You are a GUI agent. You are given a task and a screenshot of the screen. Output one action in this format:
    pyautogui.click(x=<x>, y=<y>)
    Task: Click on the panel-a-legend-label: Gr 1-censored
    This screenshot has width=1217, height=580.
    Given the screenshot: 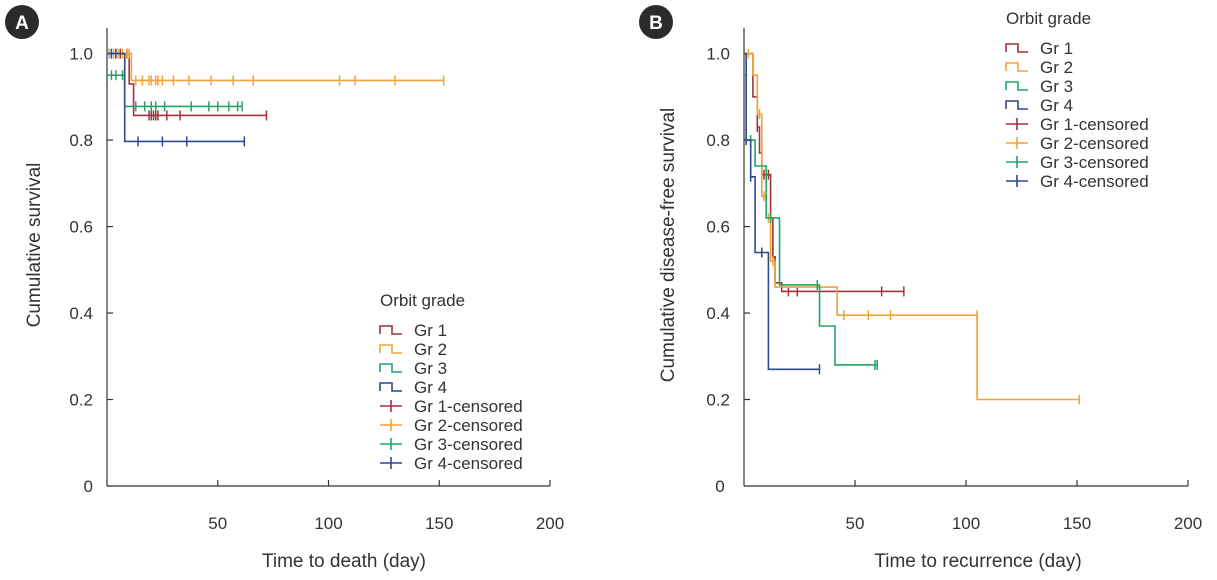 What is the action you would take?
    pyautogui.click(x=468, y=406)
    